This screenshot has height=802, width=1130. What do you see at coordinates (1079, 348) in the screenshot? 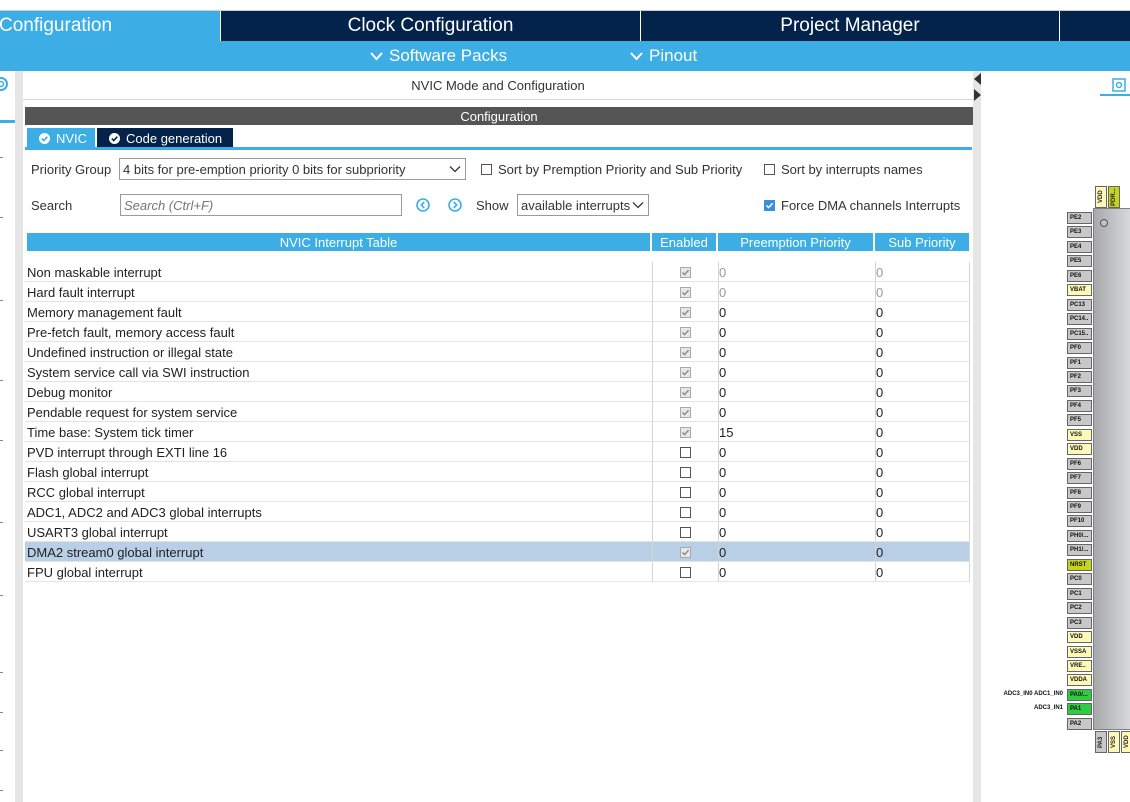
I see `chip-pin: PF0` at bounding box center [1079, 348].